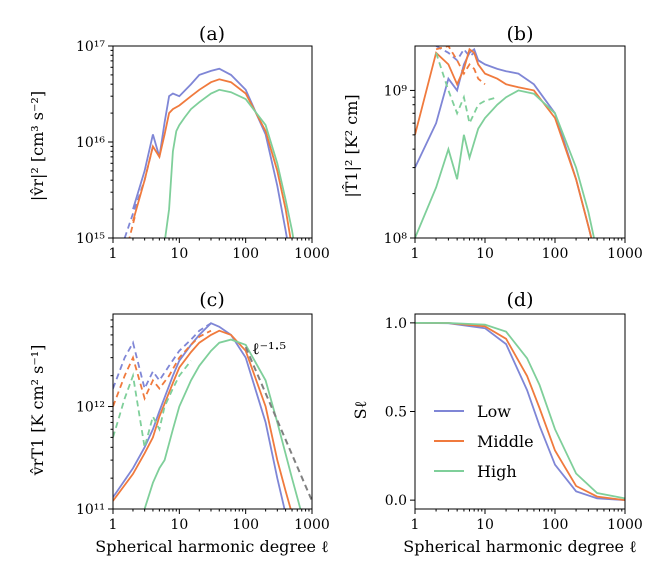 The image size is (664, 581). I want to click on panel-b-plot: 1 10 100 1000 10⁸ 10⁹, so click(513, 153).